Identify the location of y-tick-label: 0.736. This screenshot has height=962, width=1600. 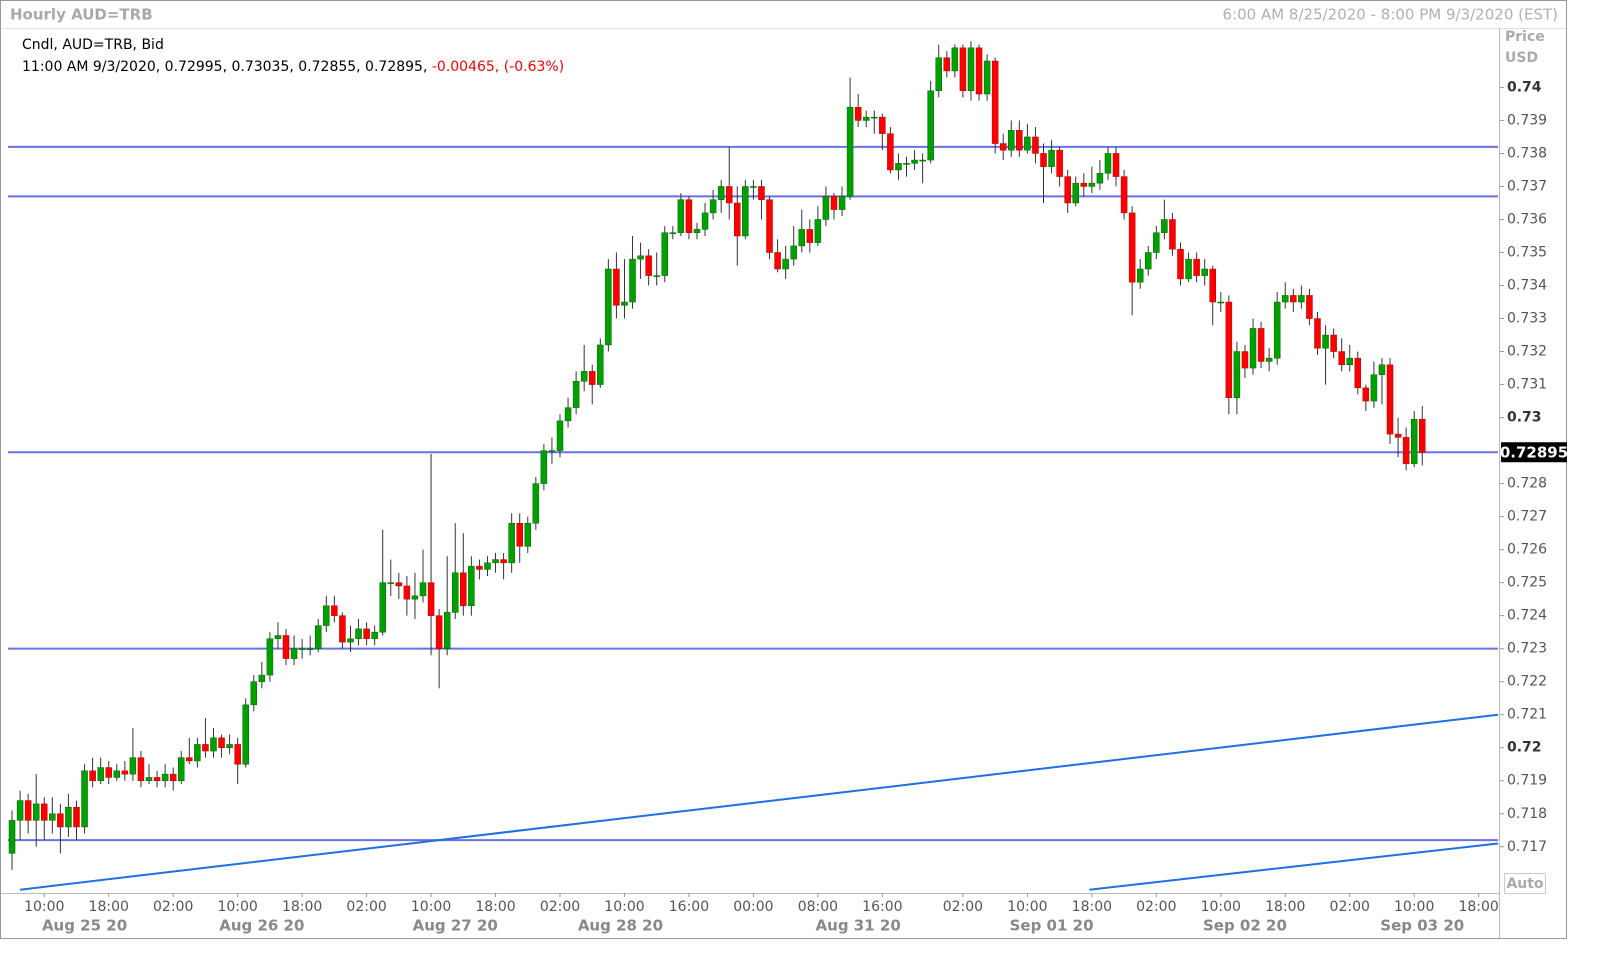
(1527, 219).